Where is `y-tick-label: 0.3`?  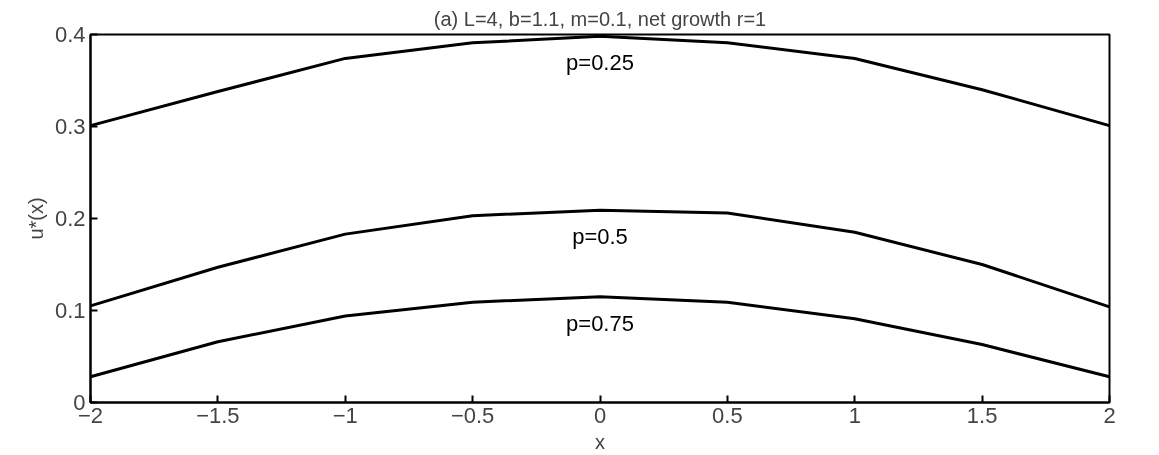
y-tick-label: 0.3 is located at coordinates (70, 126).